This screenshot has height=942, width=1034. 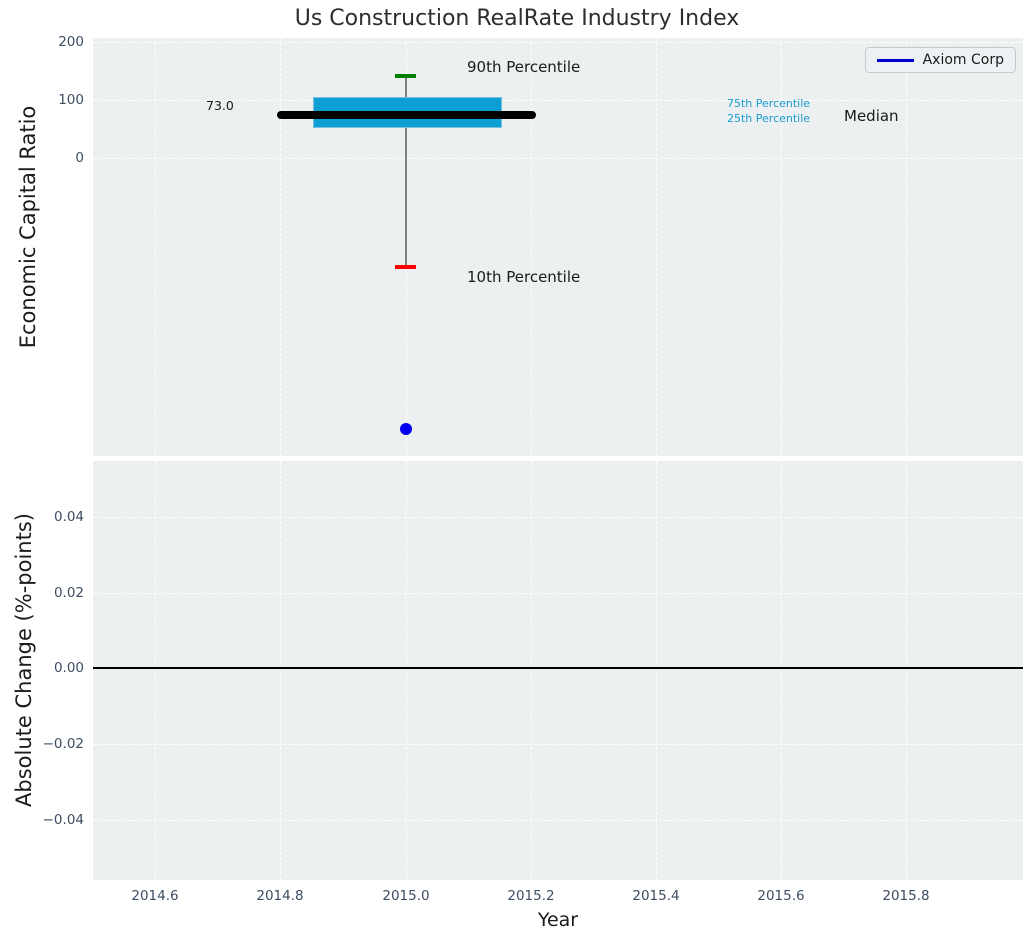 I want to click on legend: Axiom Corp, so click(x=940, y=60).